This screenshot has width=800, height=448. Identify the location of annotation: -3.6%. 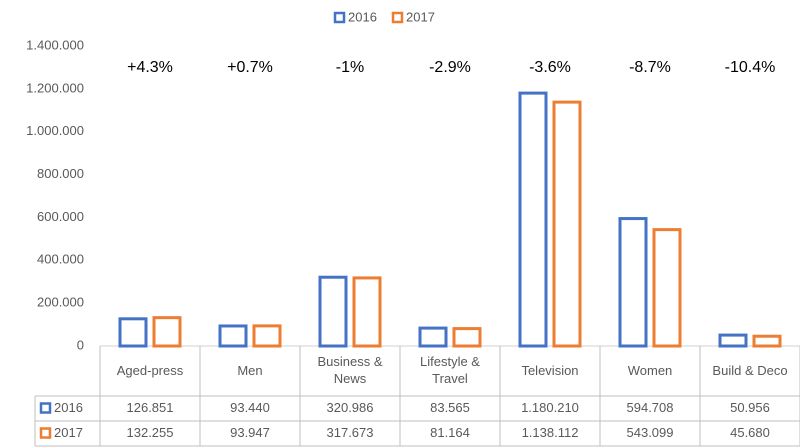
(550, 67).